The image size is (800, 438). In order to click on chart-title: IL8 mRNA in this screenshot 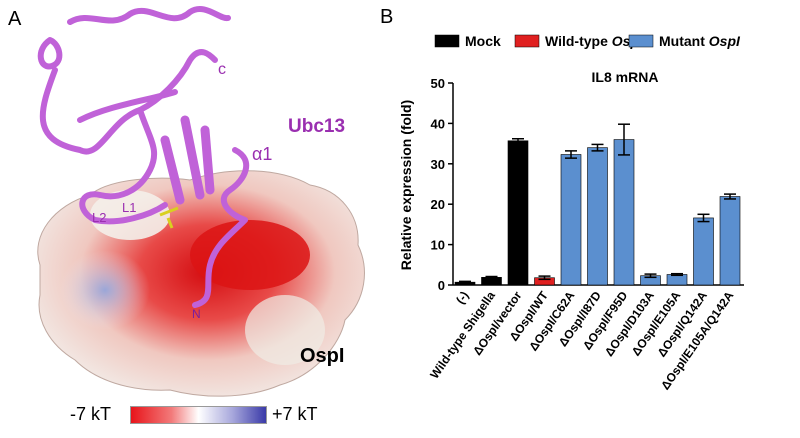, I will do `click(625, 77)`.